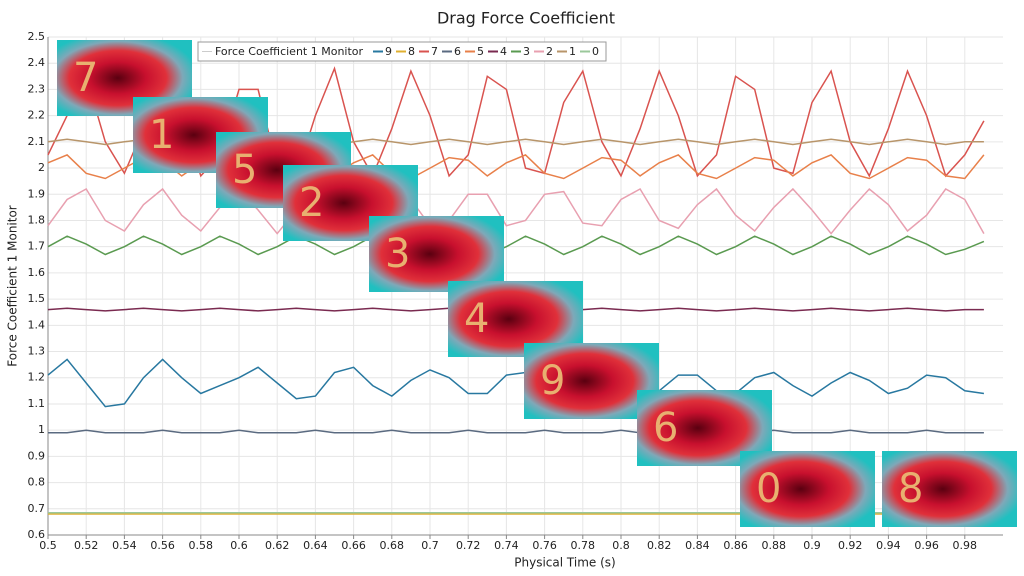  Describe the element at coordinates (37, 455) in the screenshot. I see `y-tick-label: 0.9` at that location.